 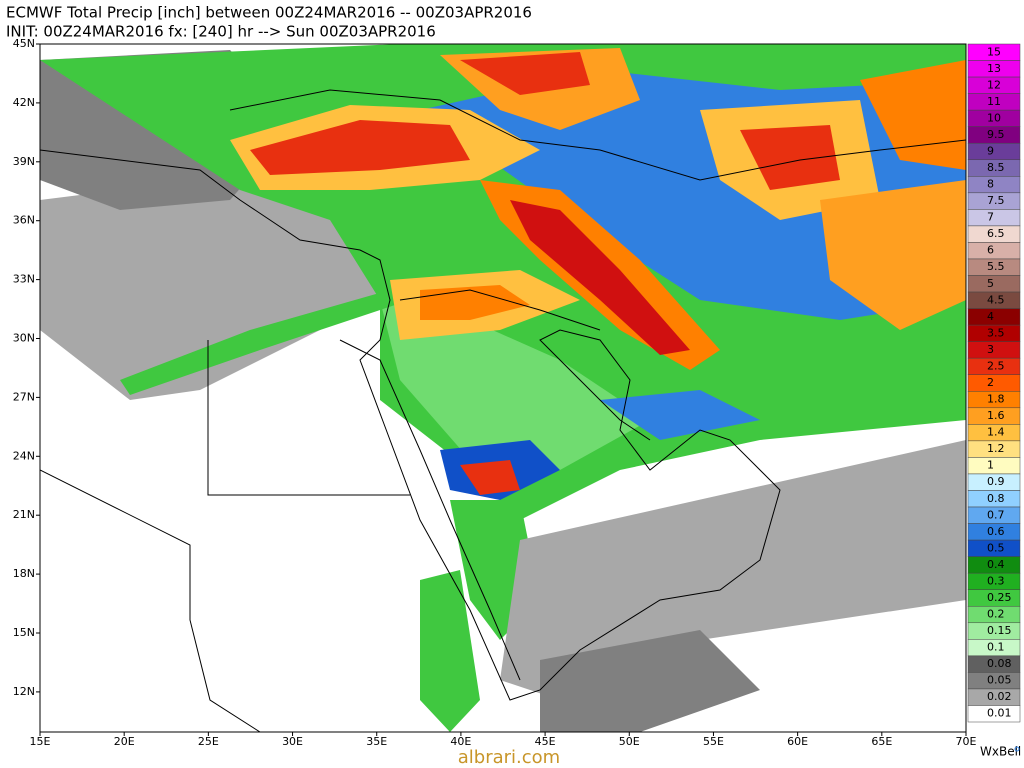 What do you see at coordinates (996, 547) in the screenshot?
I see `legend-label: 0.5` at bounding box center [996, 547].